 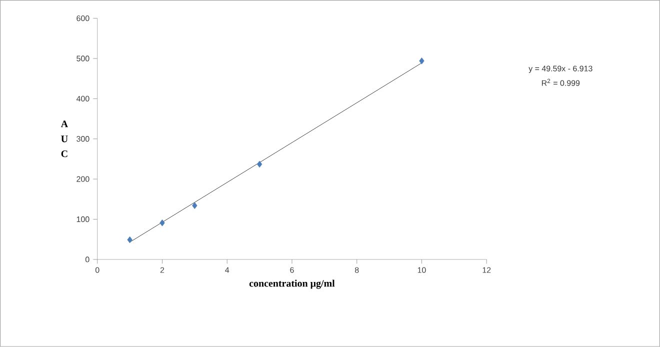 What do you see at coordinates (64, 139) in the screenshot?
I see `y-axis-title: A U C` at bounding box center [64, 139].